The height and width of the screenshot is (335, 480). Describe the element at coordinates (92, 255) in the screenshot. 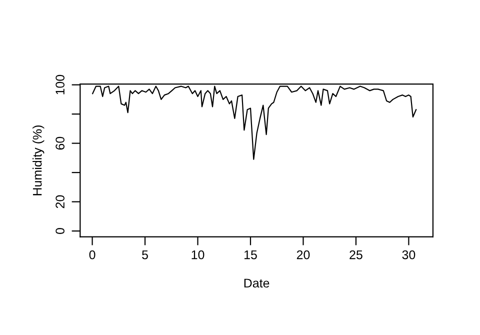

I see `x-tick-label: 0` at that location.